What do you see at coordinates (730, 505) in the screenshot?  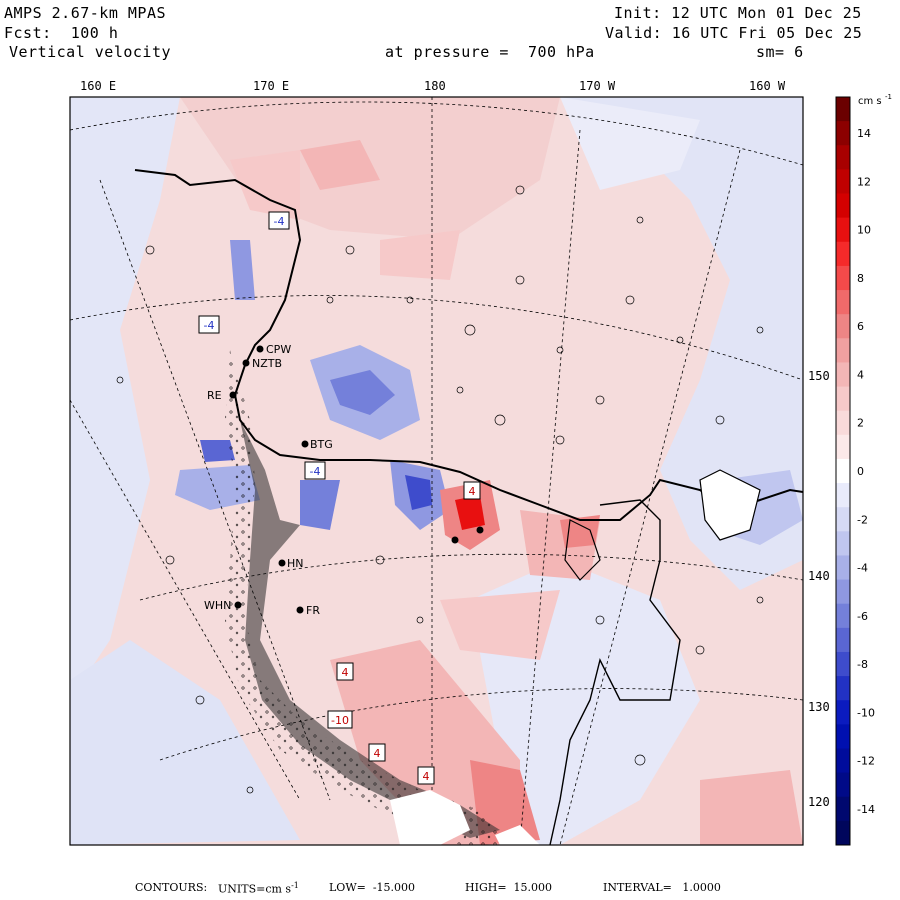 I see `ice-rise` at bounding box center [730, 505].